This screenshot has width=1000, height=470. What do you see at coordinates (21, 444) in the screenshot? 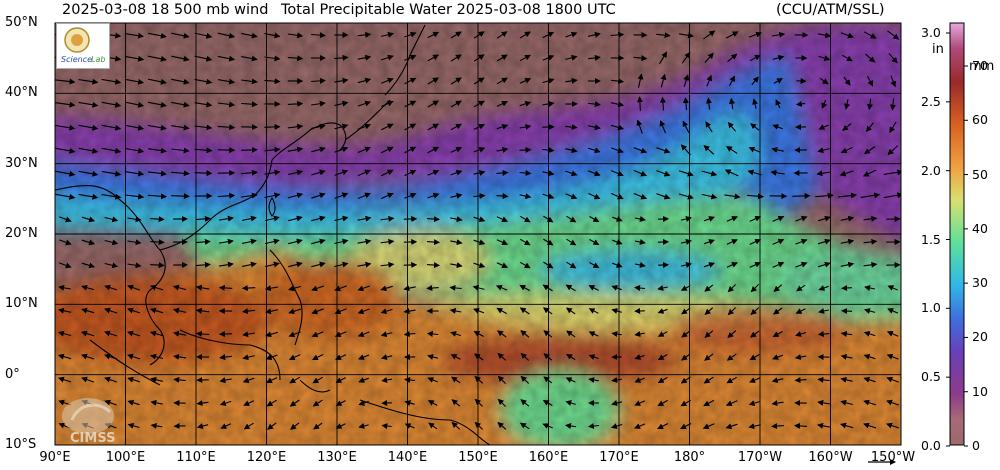
I see `latitude-label: 10°S` at bounding box center [21, 444].